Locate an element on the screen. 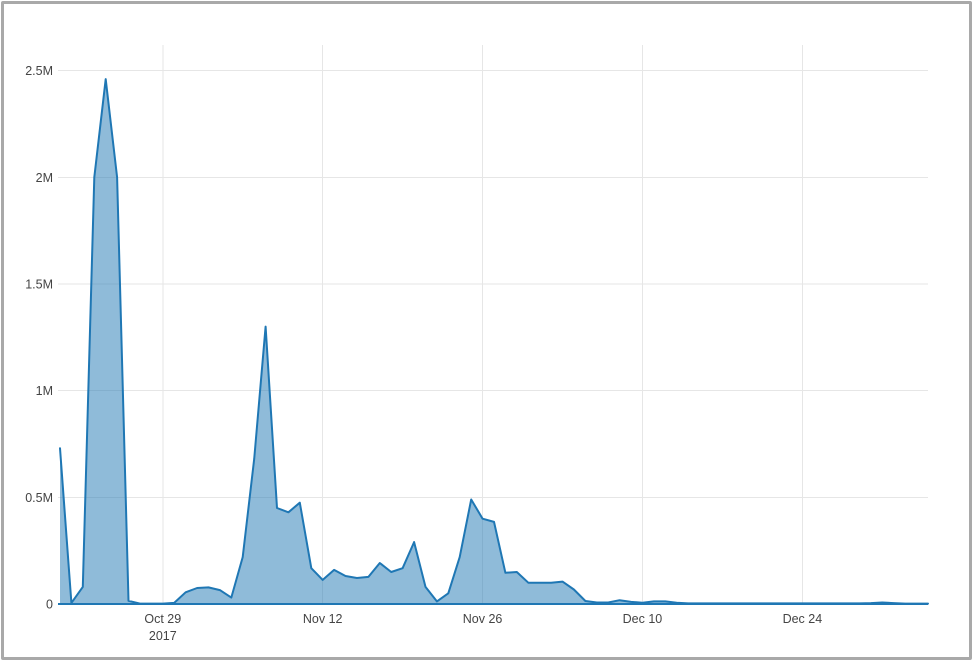  y-axis-tick-label: 1.5M is located at coordinates (39, 284).